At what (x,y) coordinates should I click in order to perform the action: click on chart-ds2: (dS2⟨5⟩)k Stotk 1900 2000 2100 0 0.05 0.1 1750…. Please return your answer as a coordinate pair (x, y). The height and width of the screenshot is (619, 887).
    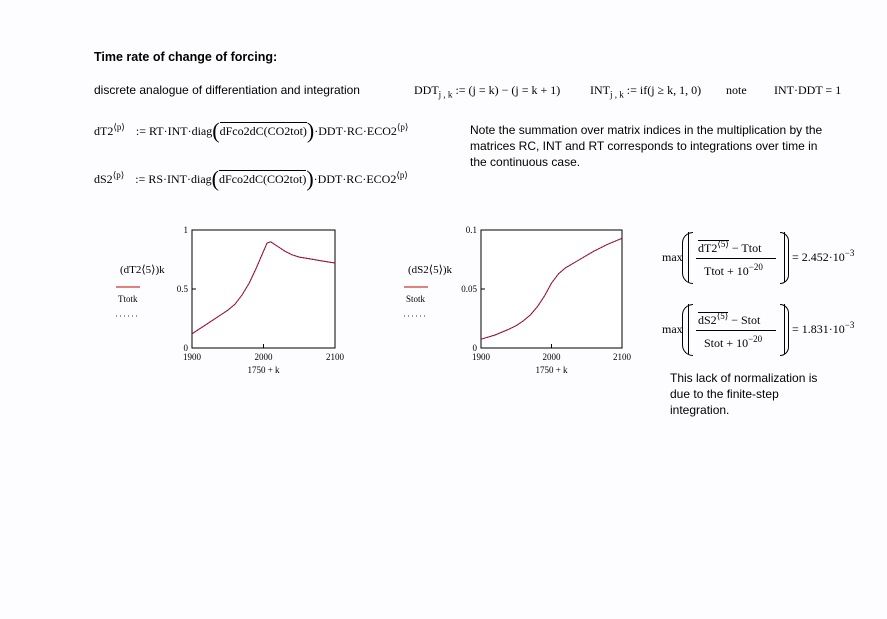
    Looking at the image, I should click on (518, 300).